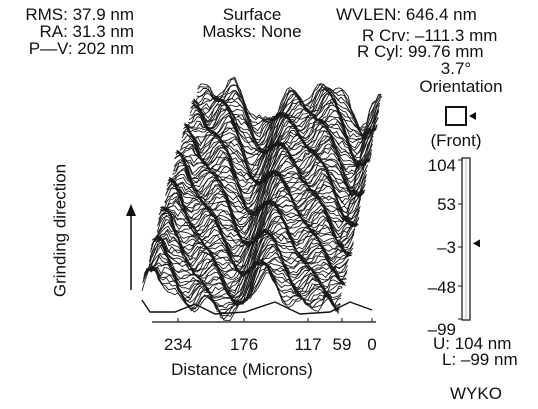 Image resolution: width=538 pixels, height=409 pixels. I want to click on scale-value-marker-icon, so click(476, 243).